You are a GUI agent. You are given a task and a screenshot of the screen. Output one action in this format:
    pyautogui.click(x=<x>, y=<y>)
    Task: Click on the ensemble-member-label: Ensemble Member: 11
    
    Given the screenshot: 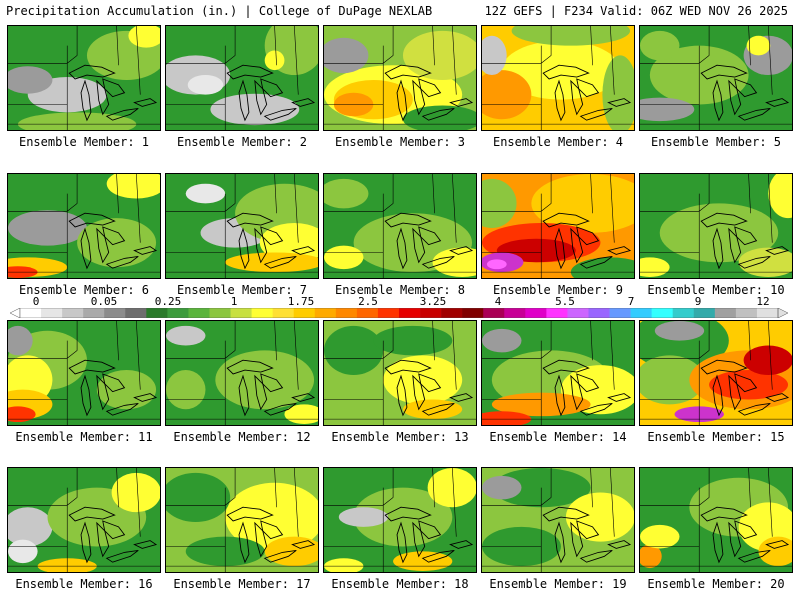 What is the action you would take?
    pyautogui.click(x=84, y=437)
    